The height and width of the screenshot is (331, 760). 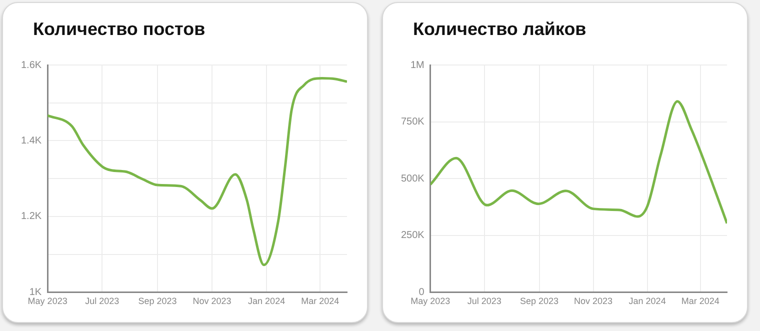 I want to click on chart-title: Количество постов, so click(x=119, y=29).